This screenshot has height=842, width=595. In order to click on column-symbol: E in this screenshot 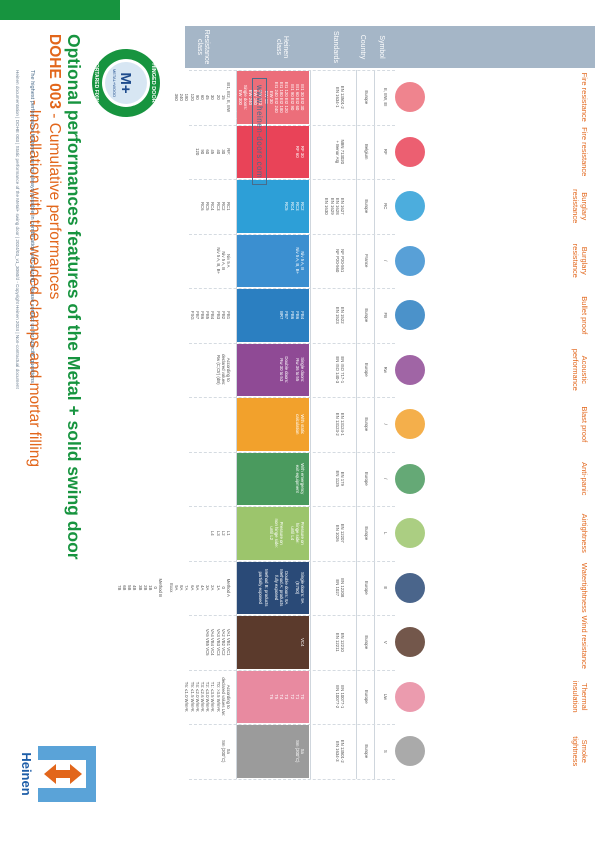, I will do `click(385, 588)`.